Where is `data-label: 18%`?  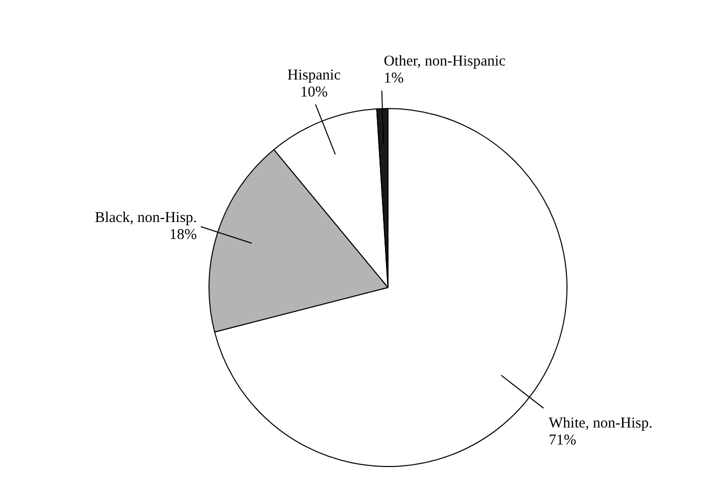 data-label: 18% is located at coordinates (183, 234).